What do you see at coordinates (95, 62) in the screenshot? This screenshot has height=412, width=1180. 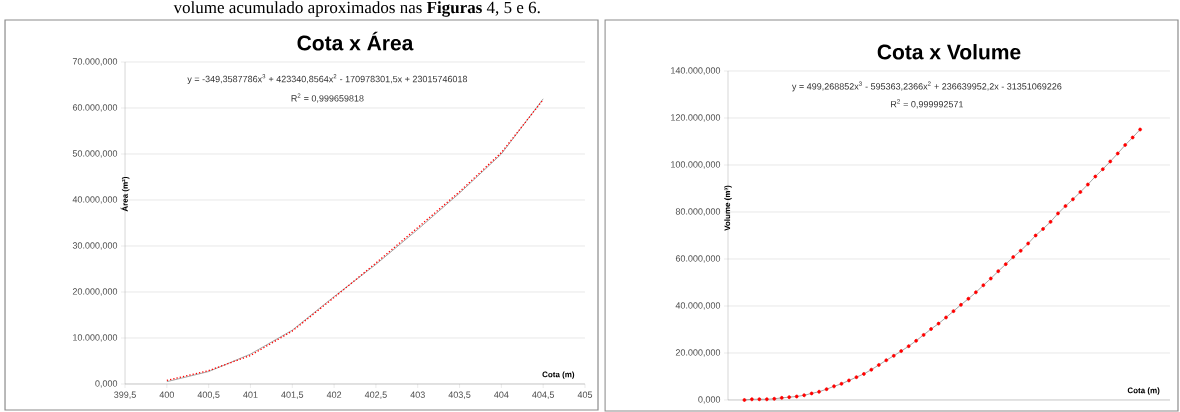 I see `y-tick-label: 70.000,000` at bounding box center [95, 62].